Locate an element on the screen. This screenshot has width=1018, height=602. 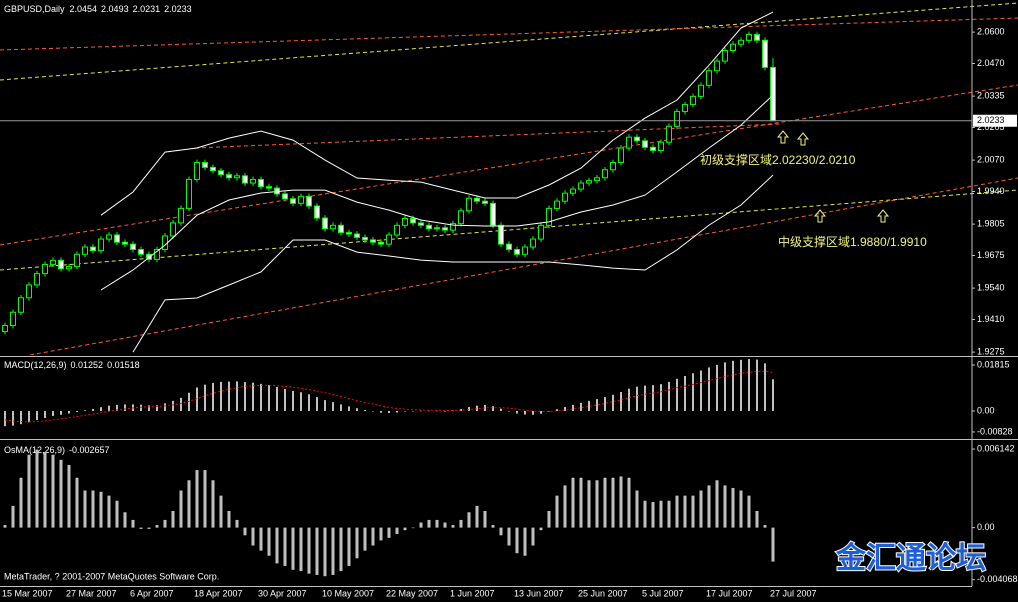
x-tick-label: 13 Jun 2007 is located at coordinates (539, 593).